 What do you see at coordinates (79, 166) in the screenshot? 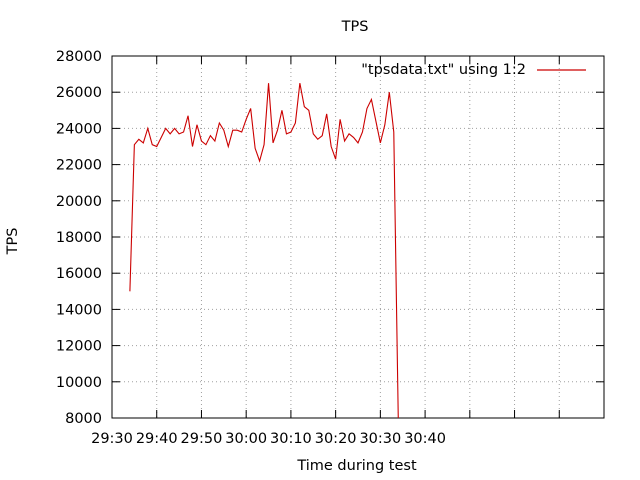
I see `y-tick-label: 22000` at bounding box center [79, 166].